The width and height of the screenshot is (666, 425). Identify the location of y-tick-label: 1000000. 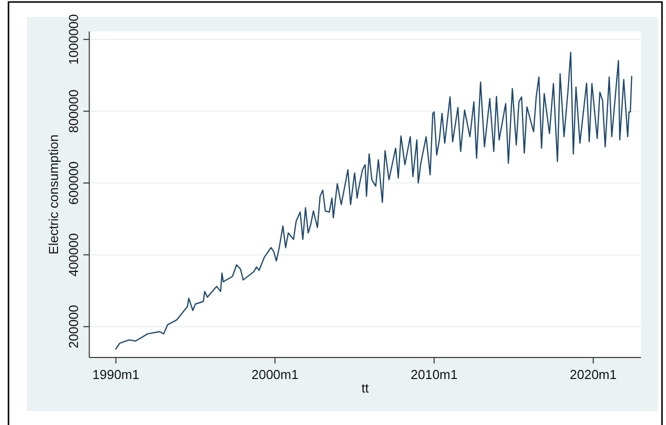
(73, 39).